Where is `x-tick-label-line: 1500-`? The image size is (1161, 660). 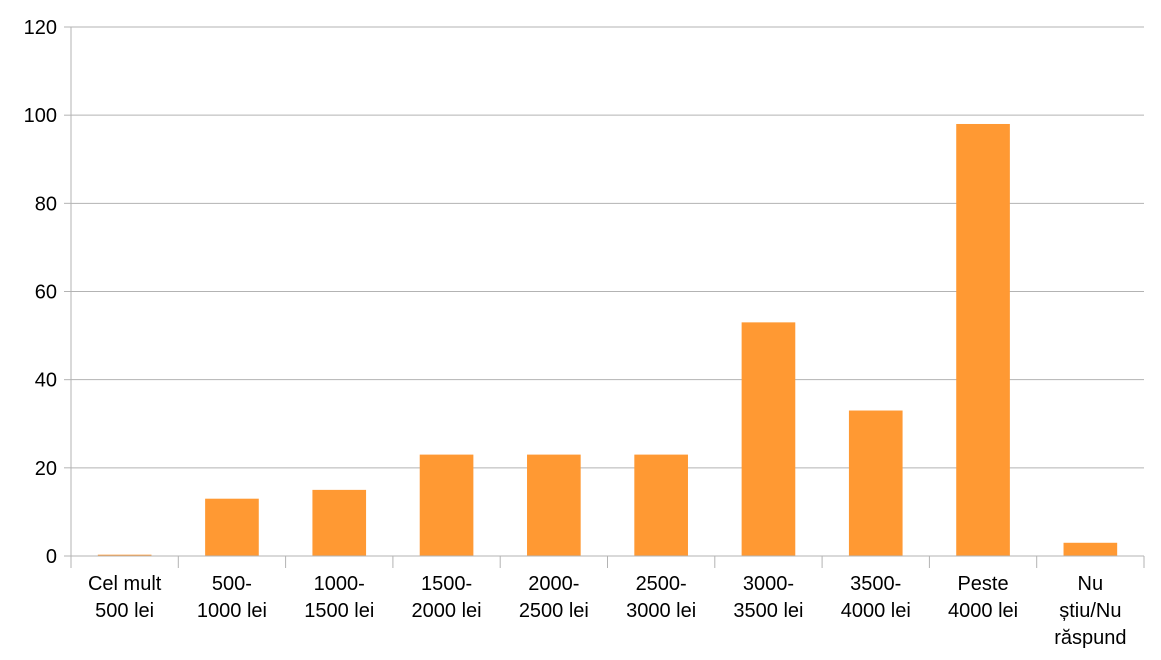
x-tick-label-line: 1500- is located at coordinates (446, 584).